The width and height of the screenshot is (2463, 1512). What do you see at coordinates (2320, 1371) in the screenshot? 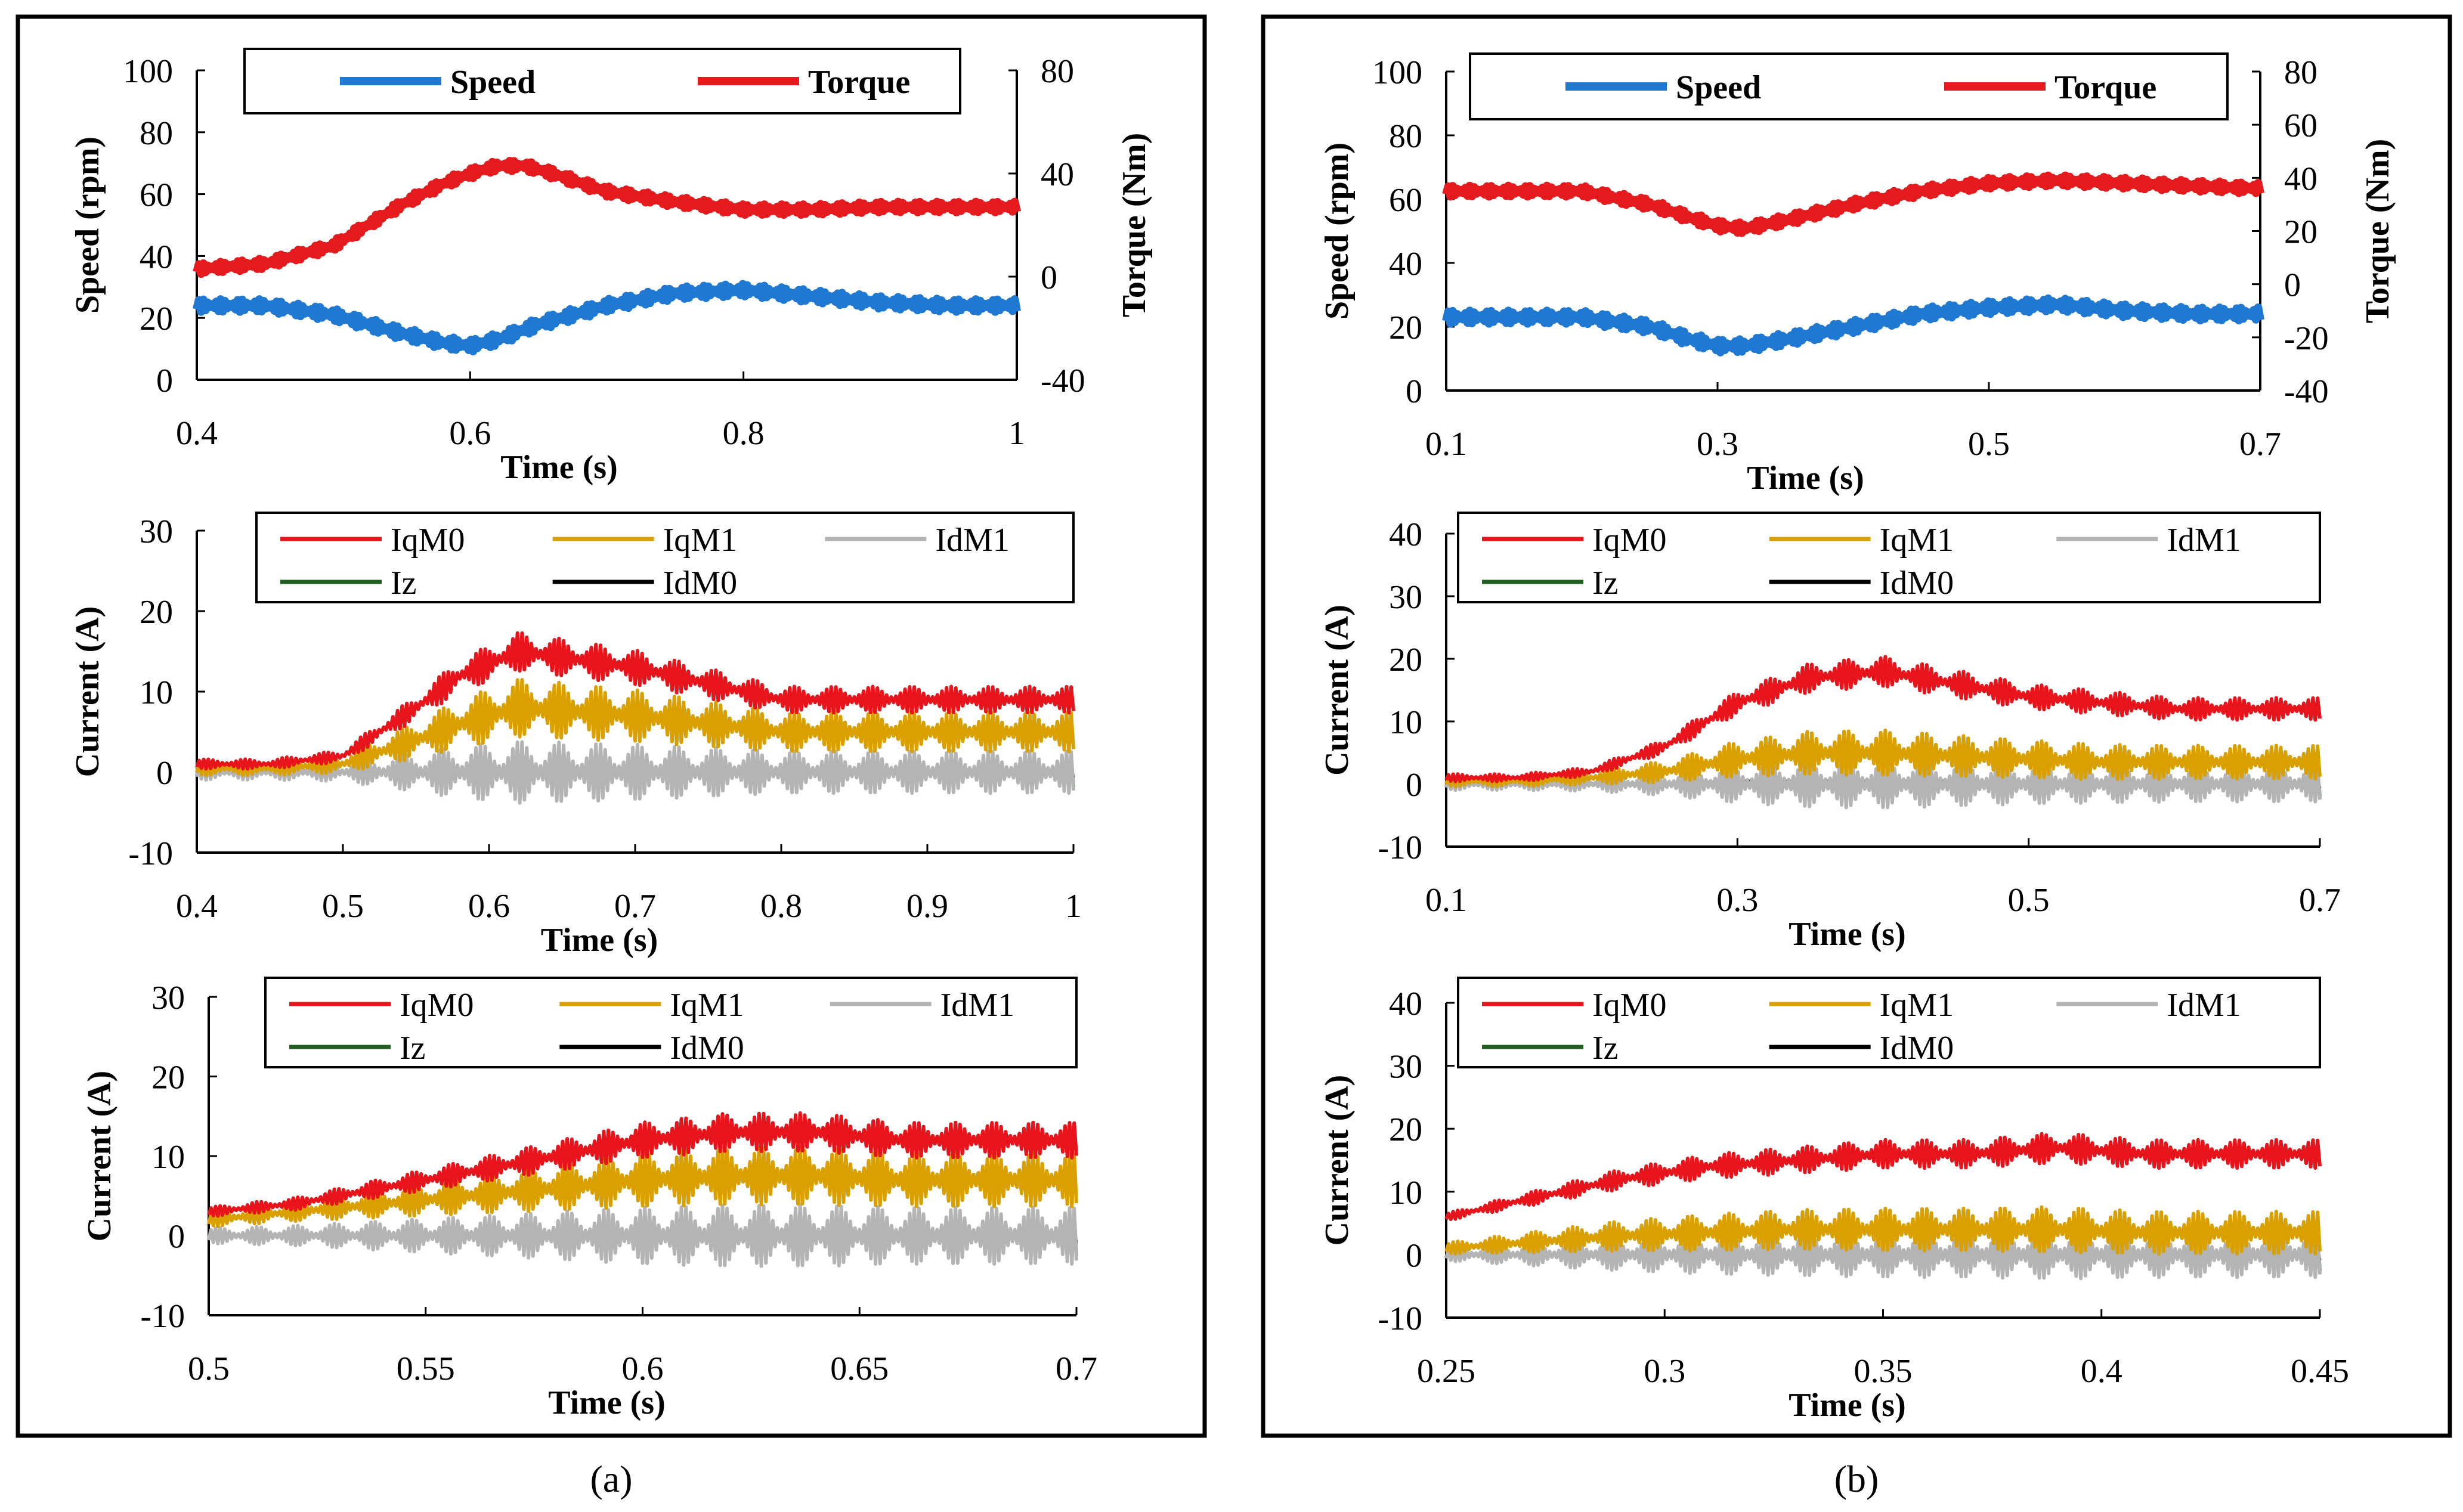
I see `x-tick-label: 0.45` at bounding box center [2320, 1371].